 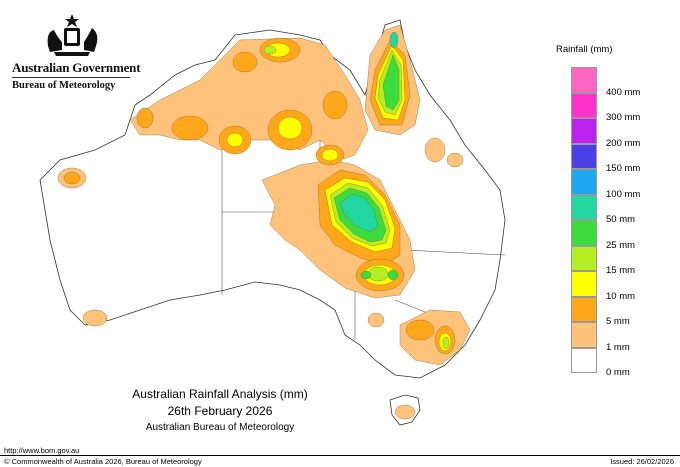 What do you see at coordinates (220, 411) in the screenshot?
I see `map-date: 26th February 2026` at bounding box center [220, 411].